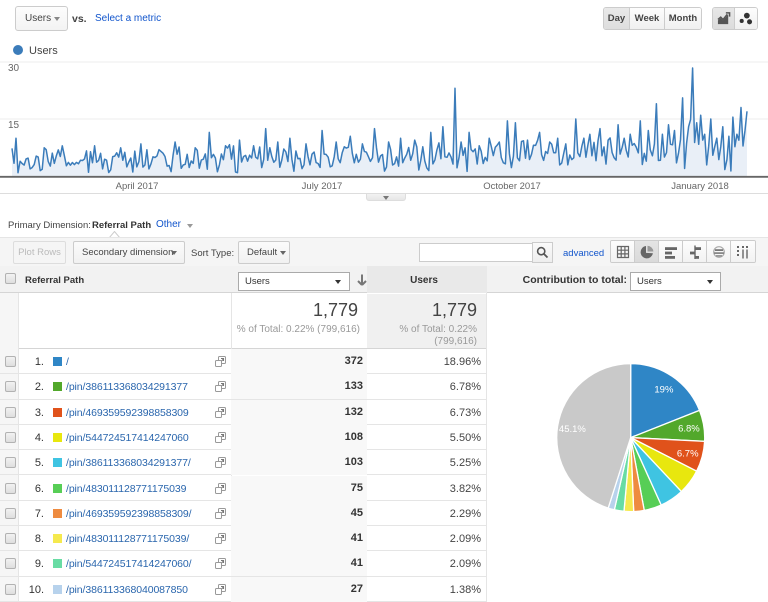 The height and width of the screenshot is (602, 768). What do you see at coordinates (137, 186) in the screenshot?
I see `svg-text: April 2017` at bounding box center [137, 186].